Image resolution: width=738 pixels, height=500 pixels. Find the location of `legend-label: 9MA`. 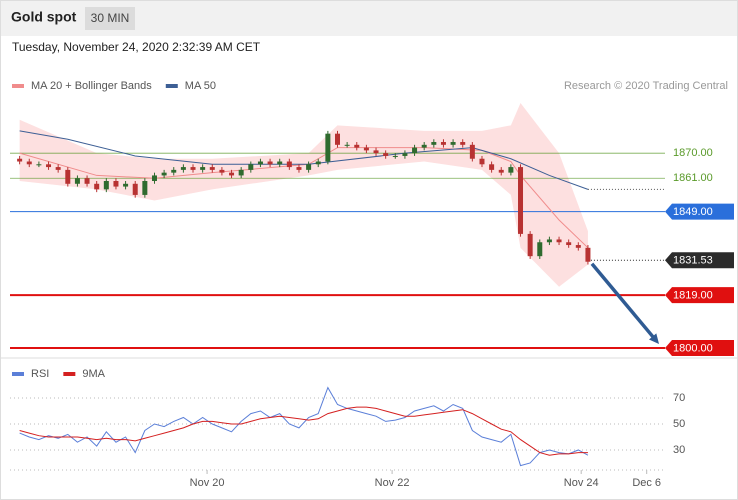

legend-label: 9MA is located at coordinates (93, 374).